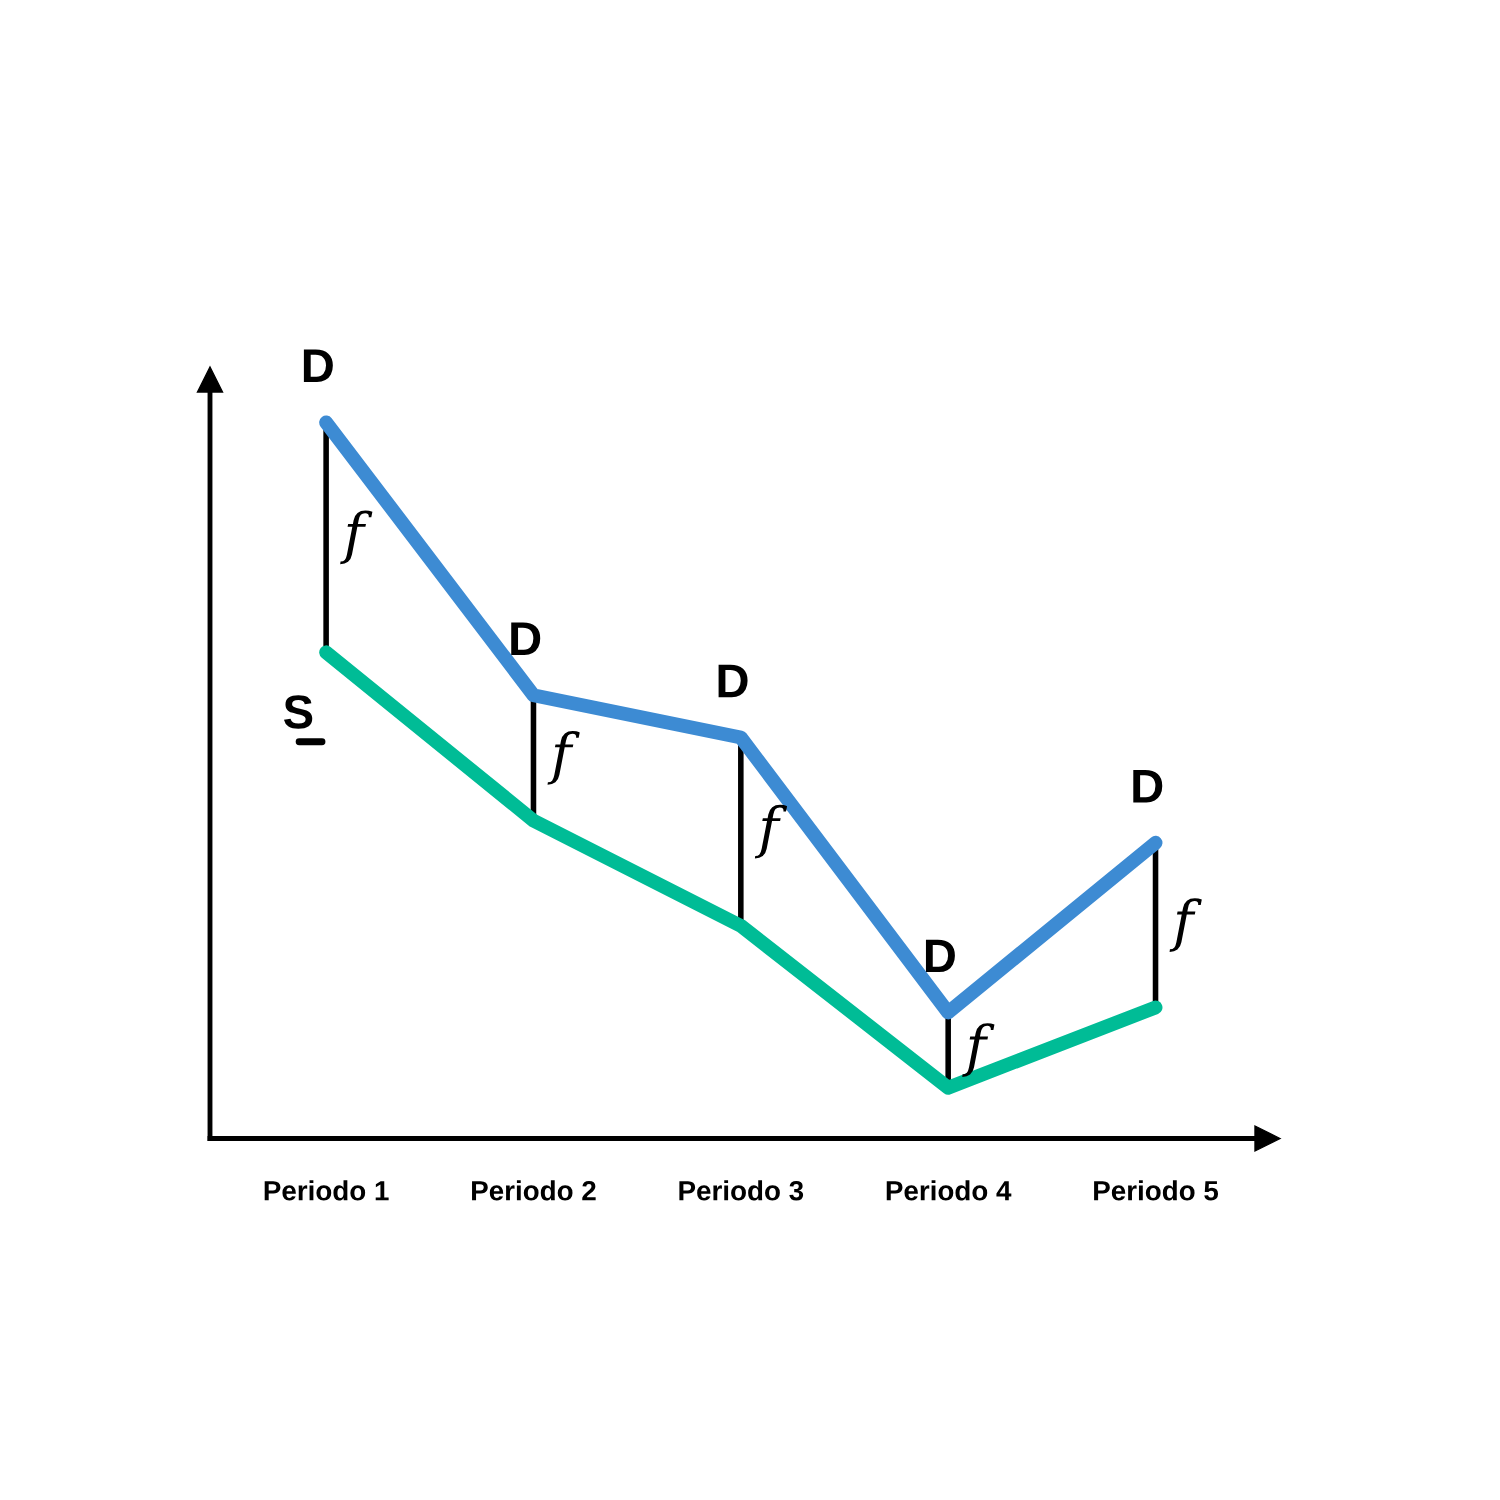 This screenshot has width=1500, height=1500. I want to click on x-tick-label: Periodo 1, so click(326, 1190).